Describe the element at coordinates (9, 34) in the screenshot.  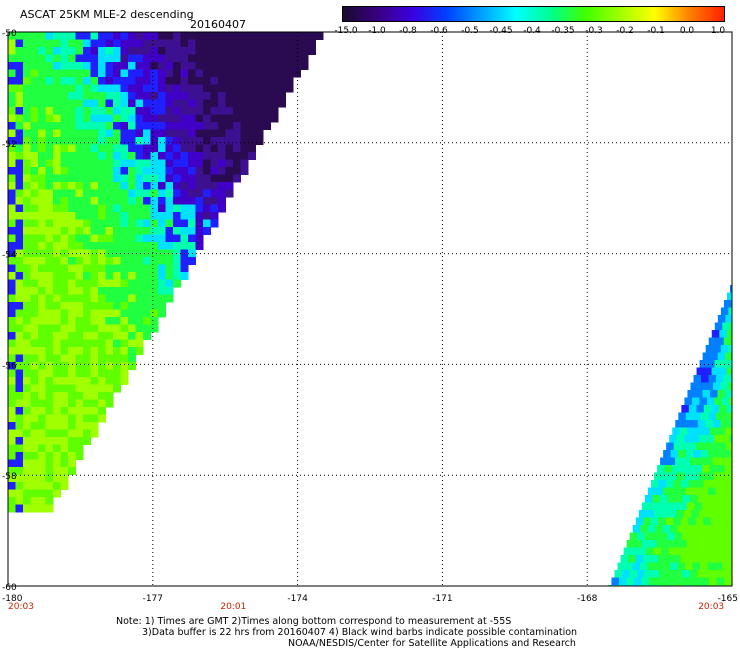
I see `lat-tick-label: -50` at that location.